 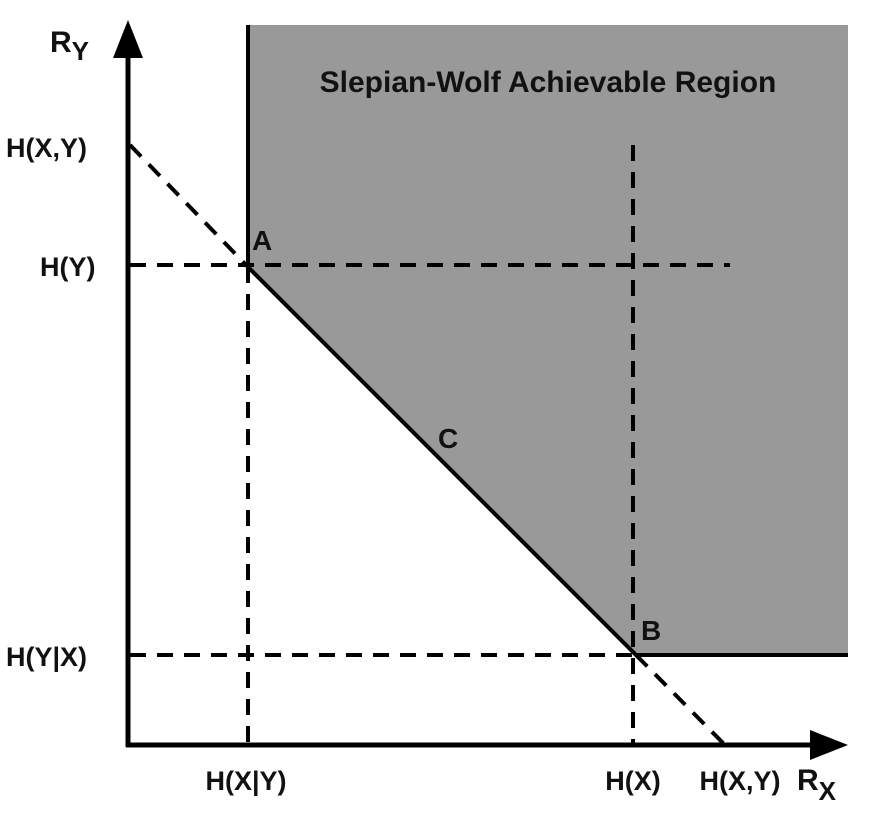 What do you see at coordinates (828, 791) in the screenshot?
I see `x-axis-label-sub: X` at bounding box center [828, 791].